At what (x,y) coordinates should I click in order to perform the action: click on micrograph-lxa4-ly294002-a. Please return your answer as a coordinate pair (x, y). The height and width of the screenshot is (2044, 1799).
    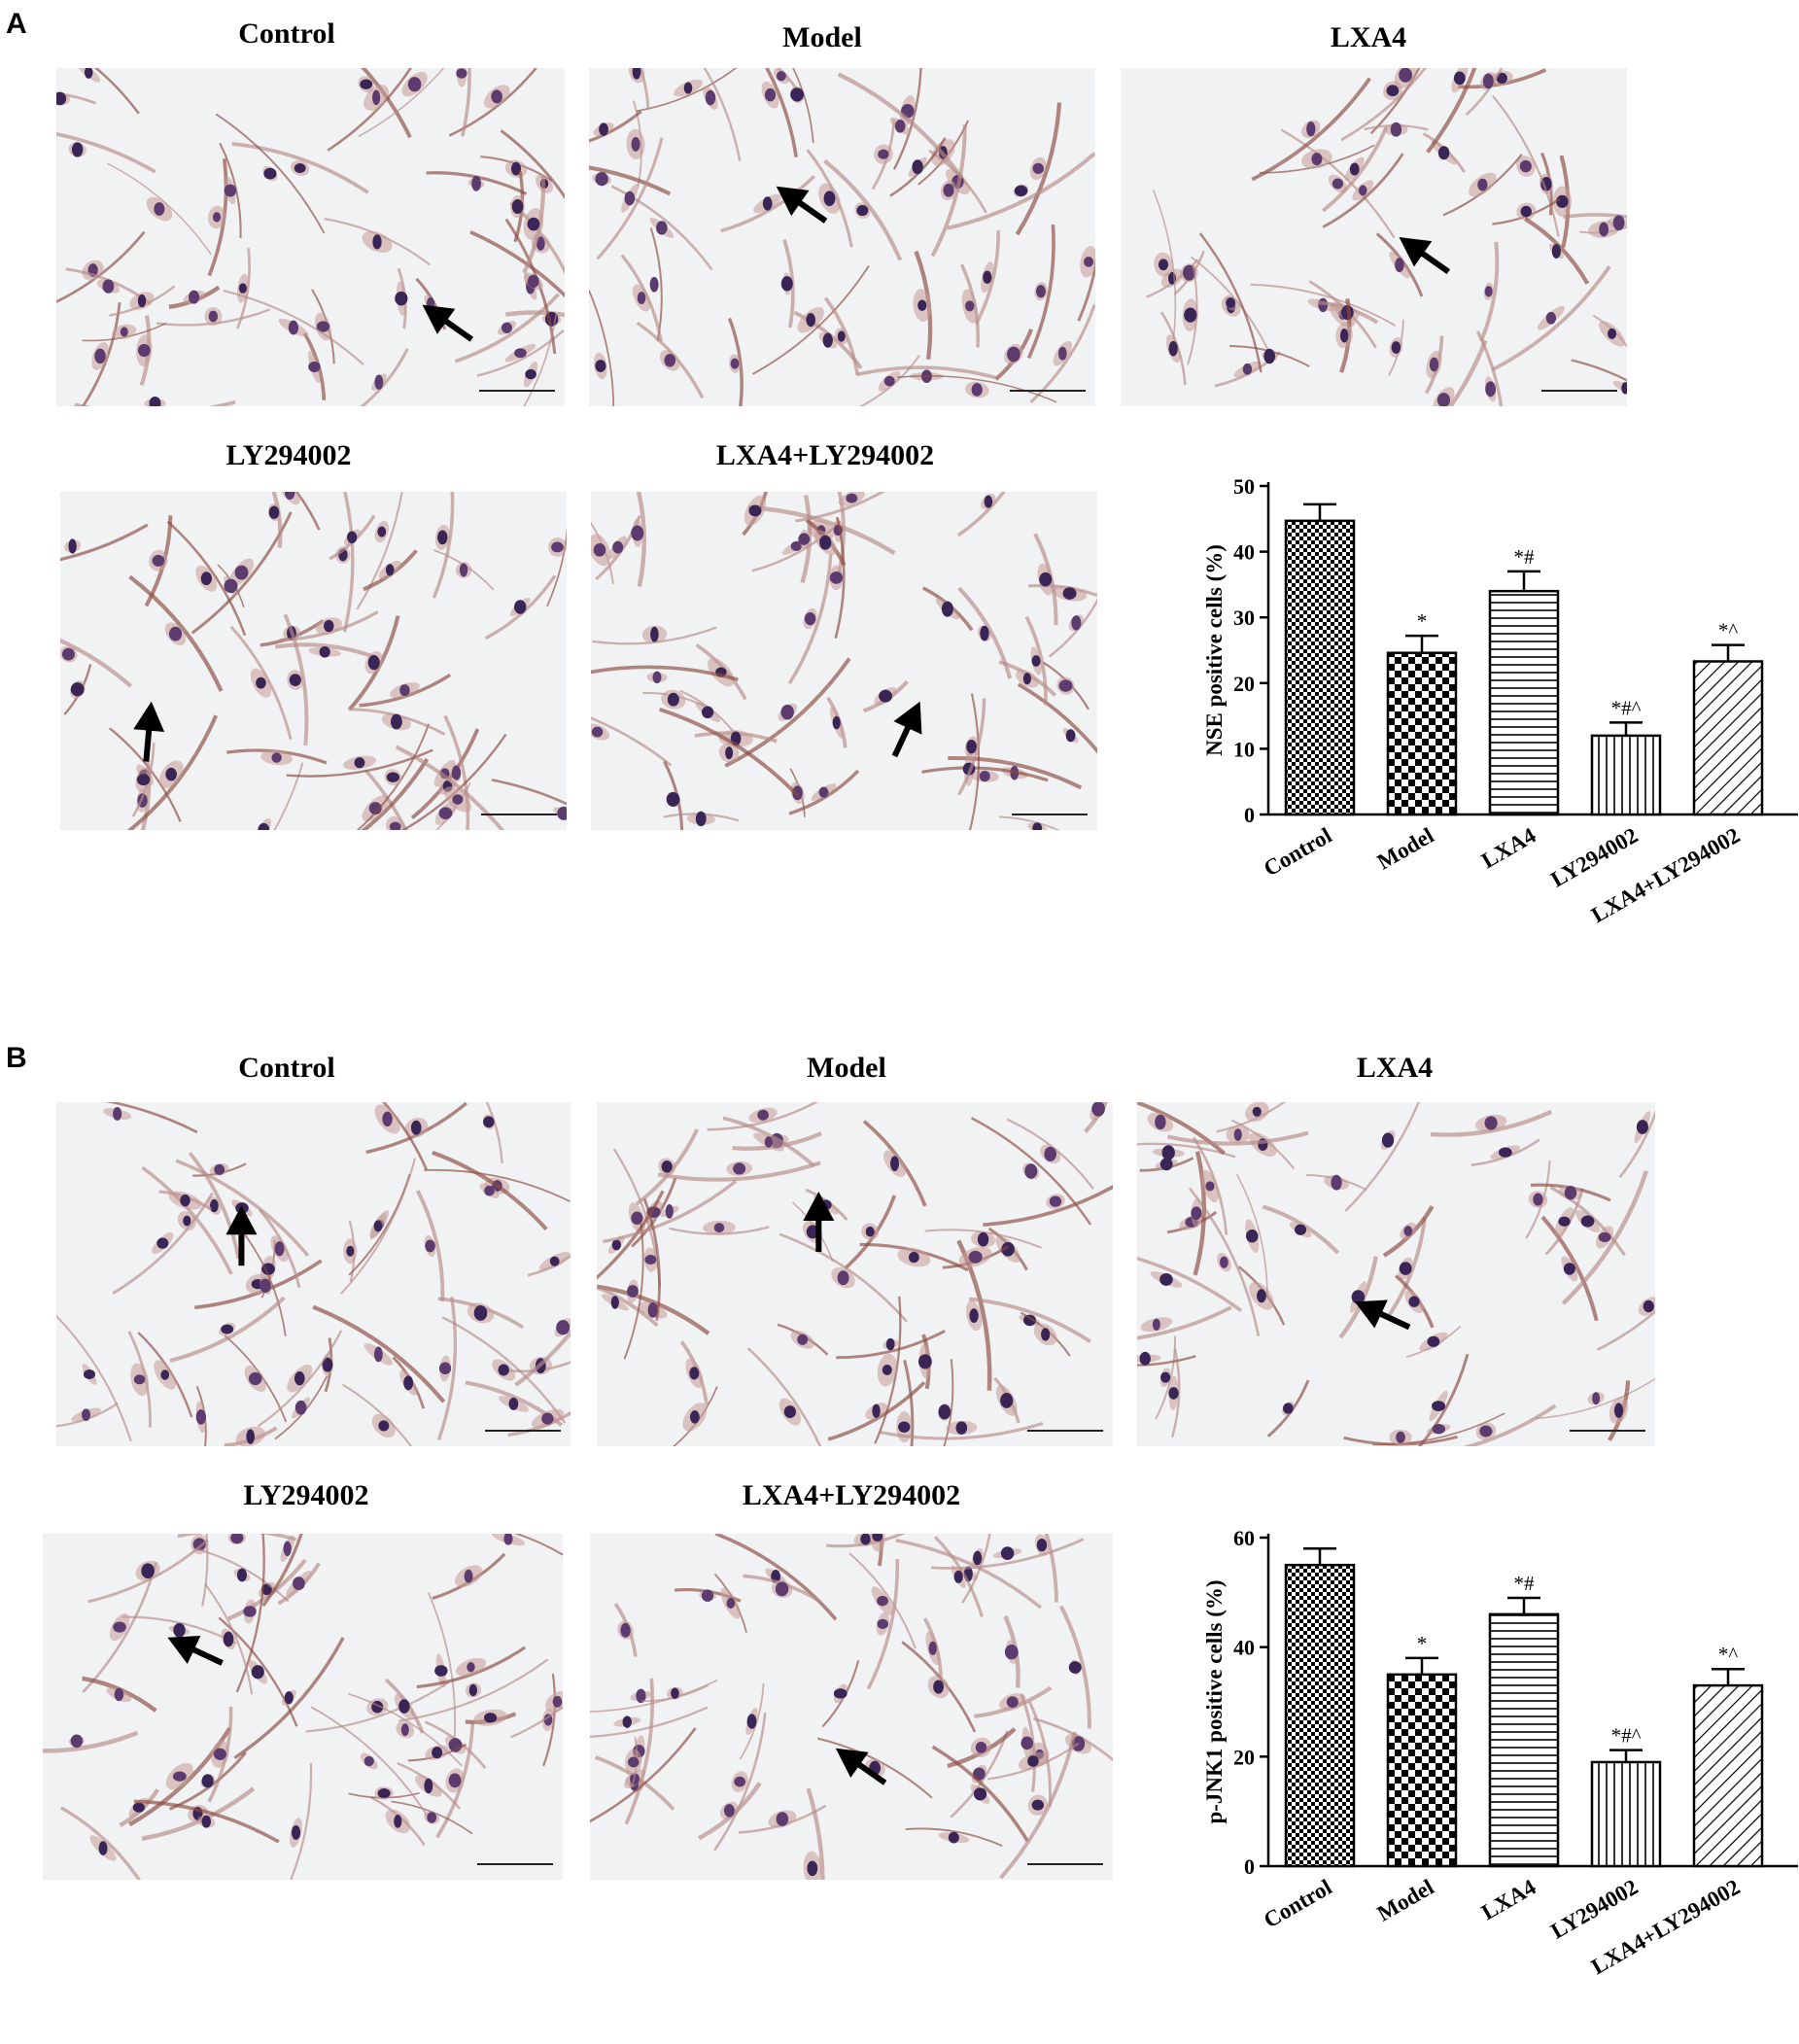
    Looking at the image, I should click on (844, 661).